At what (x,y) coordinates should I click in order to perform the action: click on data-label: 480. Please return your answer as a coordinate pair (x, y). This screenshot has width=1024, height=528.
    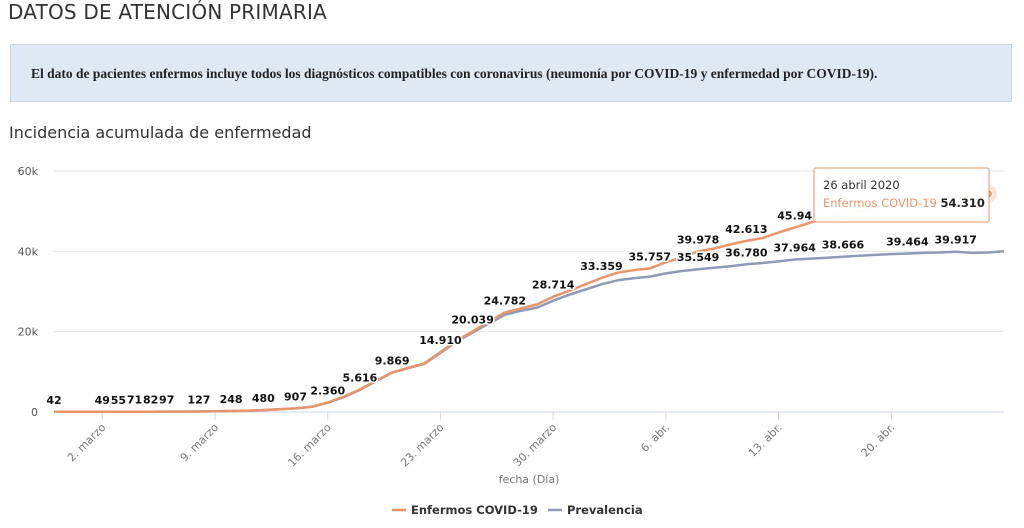
    Looking at the image, I should click on (263, 398).